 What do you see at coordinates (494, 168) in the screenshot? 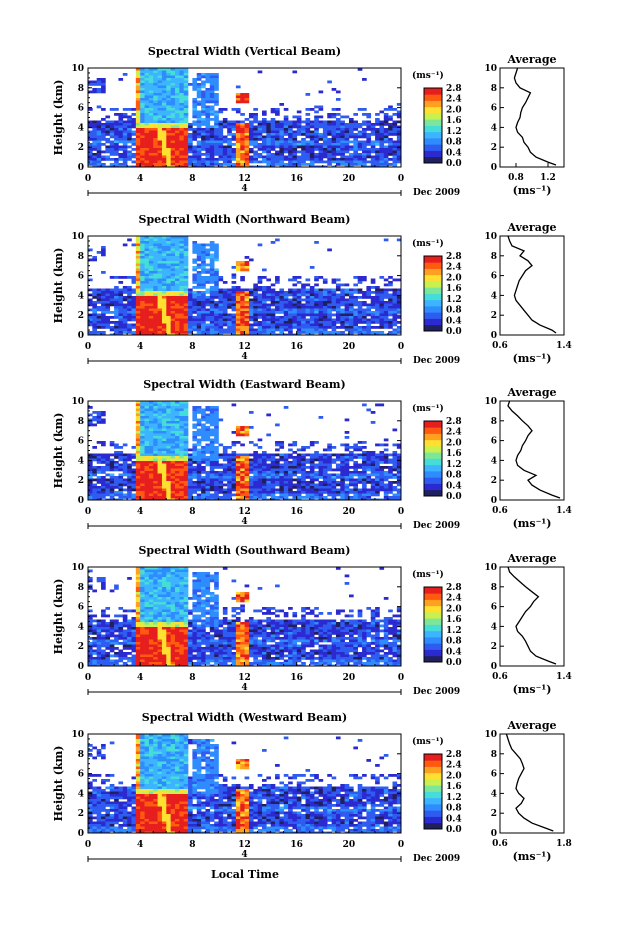
I see `profile-y-tick-label: 0` at bounding box center [494, 168].